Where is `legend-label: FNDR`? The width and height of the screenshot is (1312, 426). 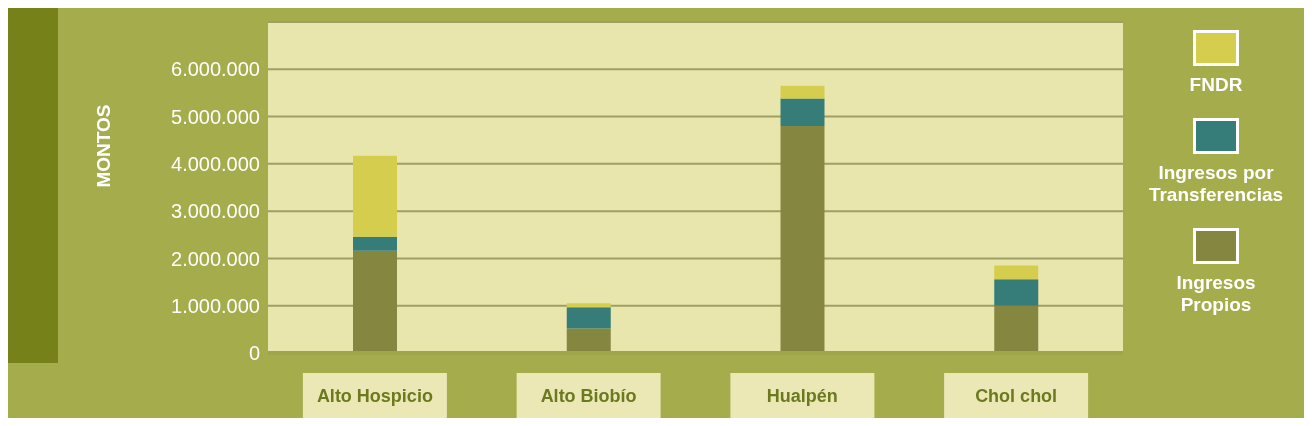 legend-label: FNDR is located at coordinates (1216, 85).